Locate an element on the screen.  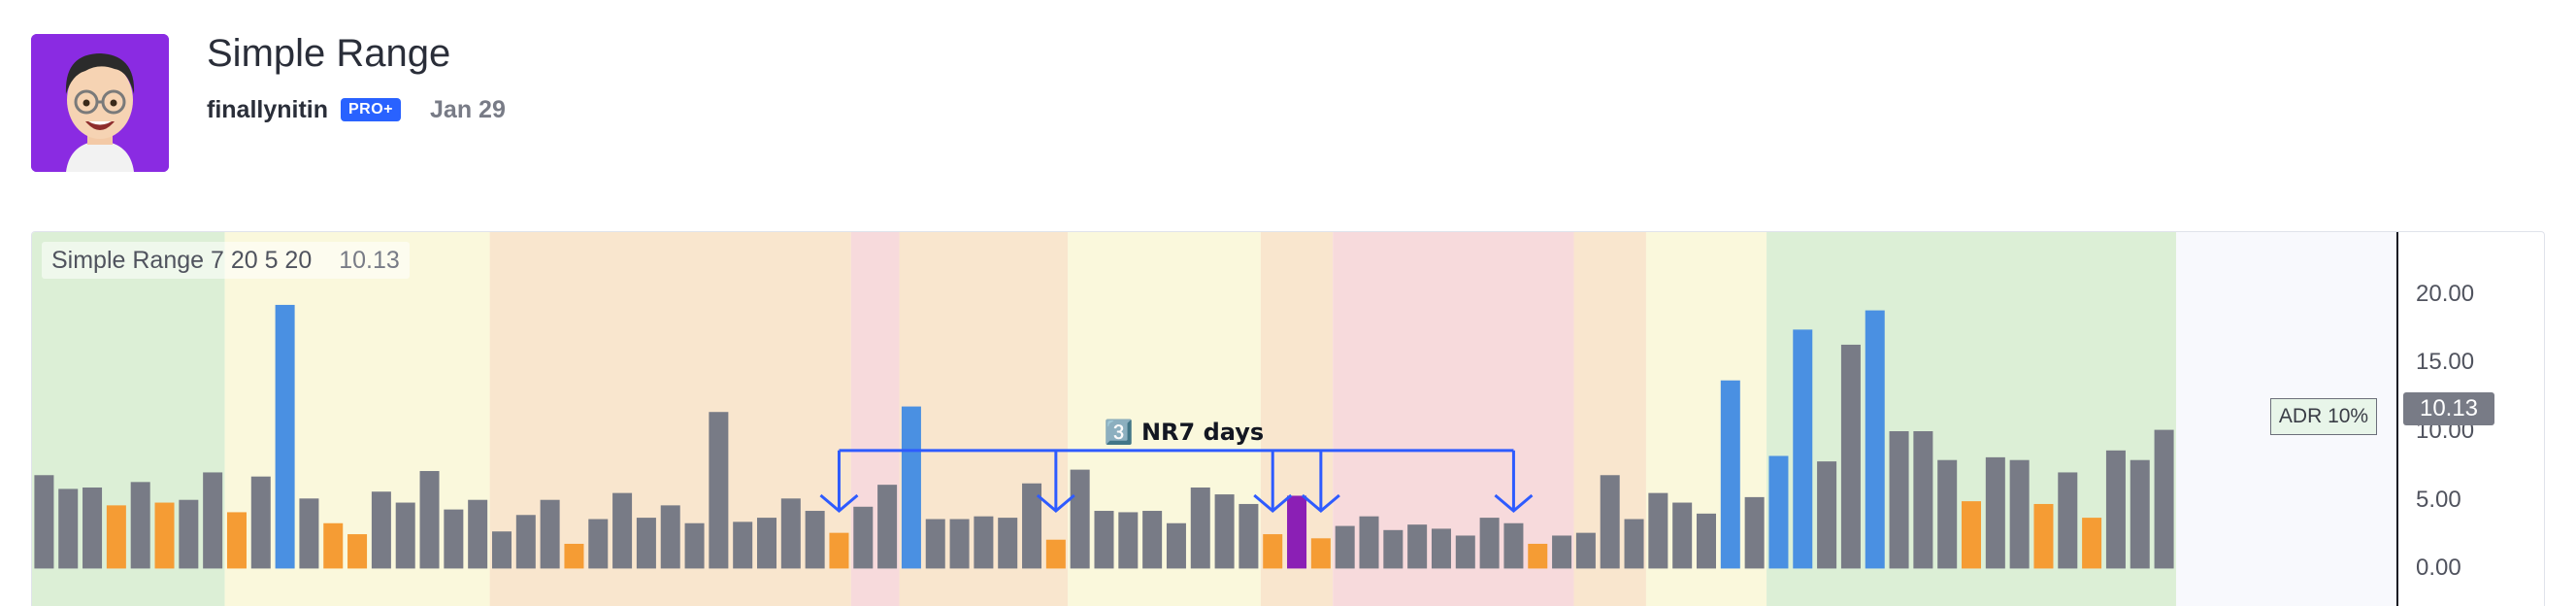
y-tick-label: 15.00 is located at coordinates (2445, 362).